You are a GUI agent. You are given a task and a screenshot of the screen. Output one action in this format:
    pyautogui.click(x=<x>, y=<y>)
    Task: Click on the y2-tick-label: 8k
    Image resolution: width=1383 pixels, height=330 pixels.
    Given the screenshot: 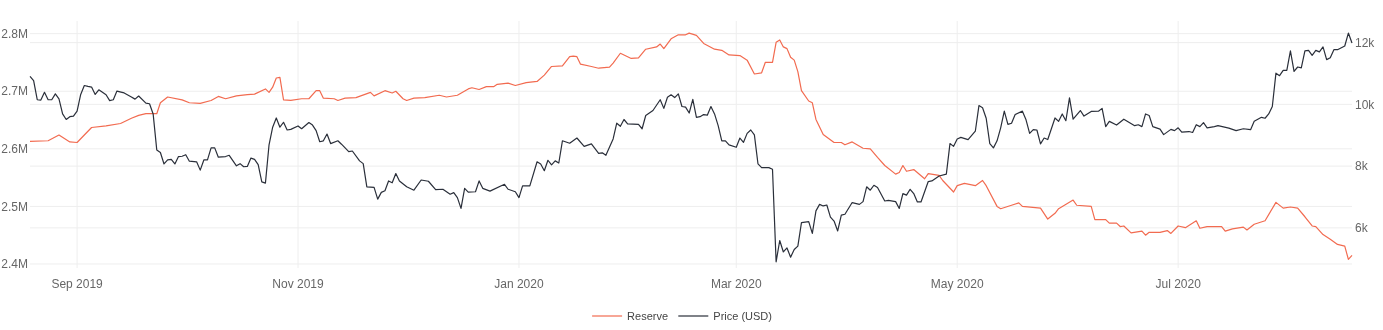 What is the action you would take?
    pyautogui.click(x=1362, y=166)
    